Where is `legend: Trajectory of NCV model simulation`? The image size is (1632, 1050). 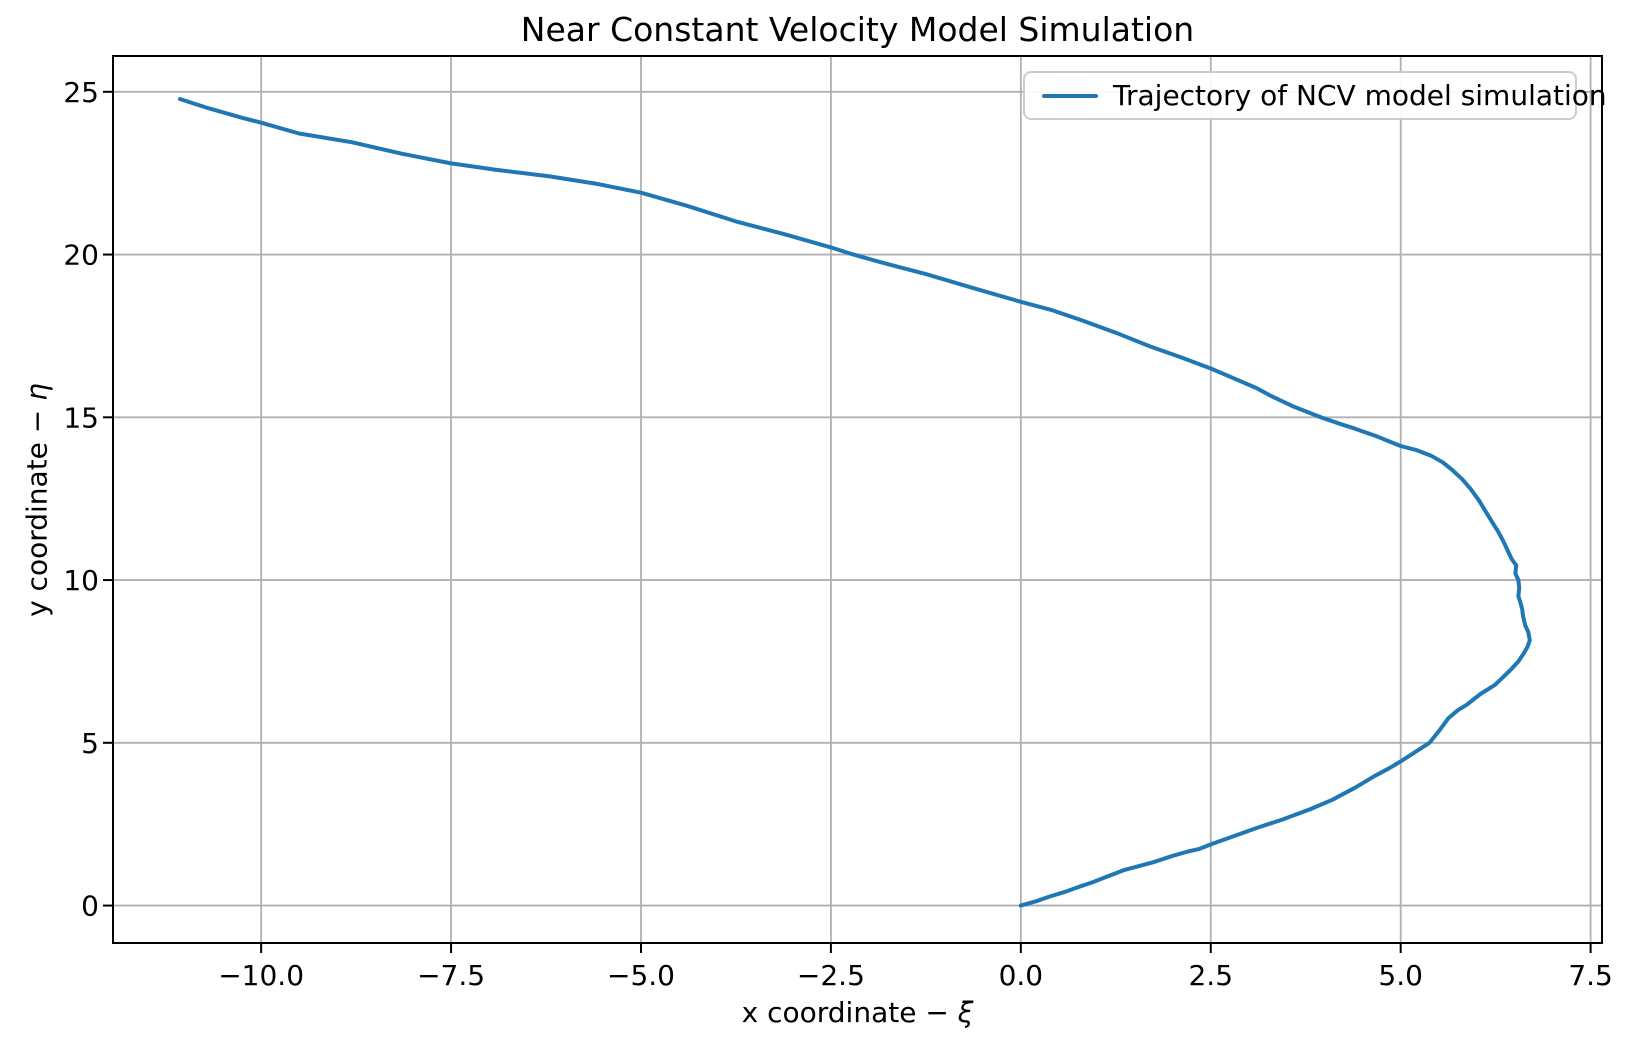 legend: Trajectory of NCV model simulation is located at coordinates (1315, 95).